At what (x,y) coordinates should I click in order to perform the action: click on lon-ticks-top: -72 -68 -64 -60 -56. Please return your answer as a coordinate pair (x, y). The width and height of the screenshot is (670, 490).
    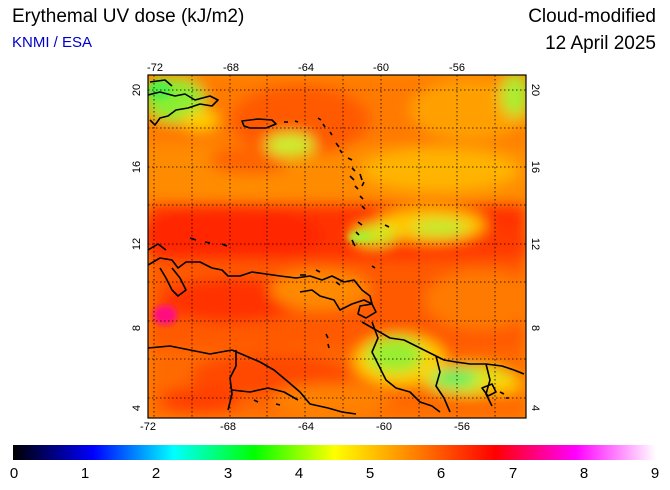
    Looking at the image, I should click on (306, 68).